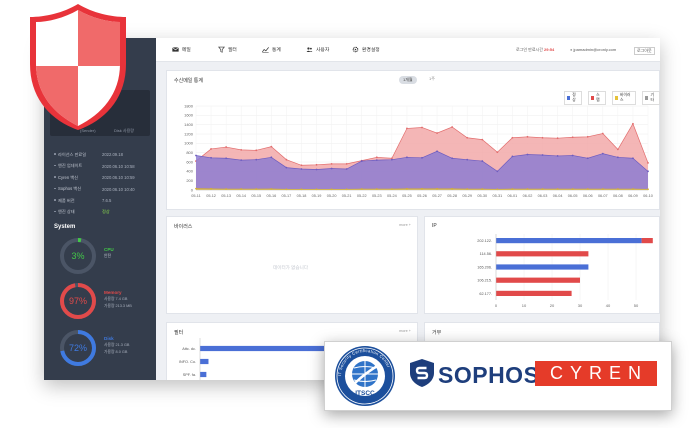 This screenshot has height=428, width=700. What do you see at coordinates (405, 225) in the screenshot?
I see `virus-more-link: more +` at bounding box center [405, 225].